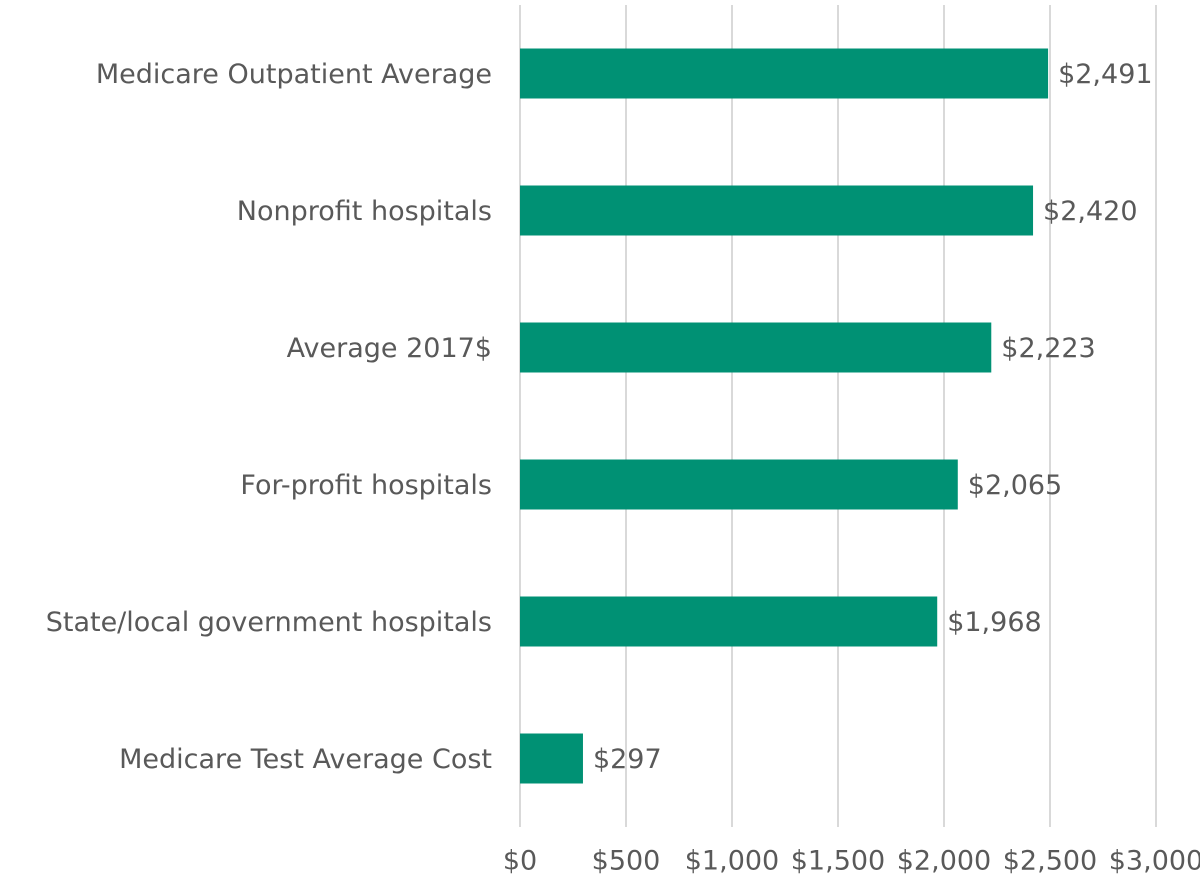 The image size is (1200, 883). I want to click on y-tick-label: Medicare Test Average Cost, so click(305, 759).